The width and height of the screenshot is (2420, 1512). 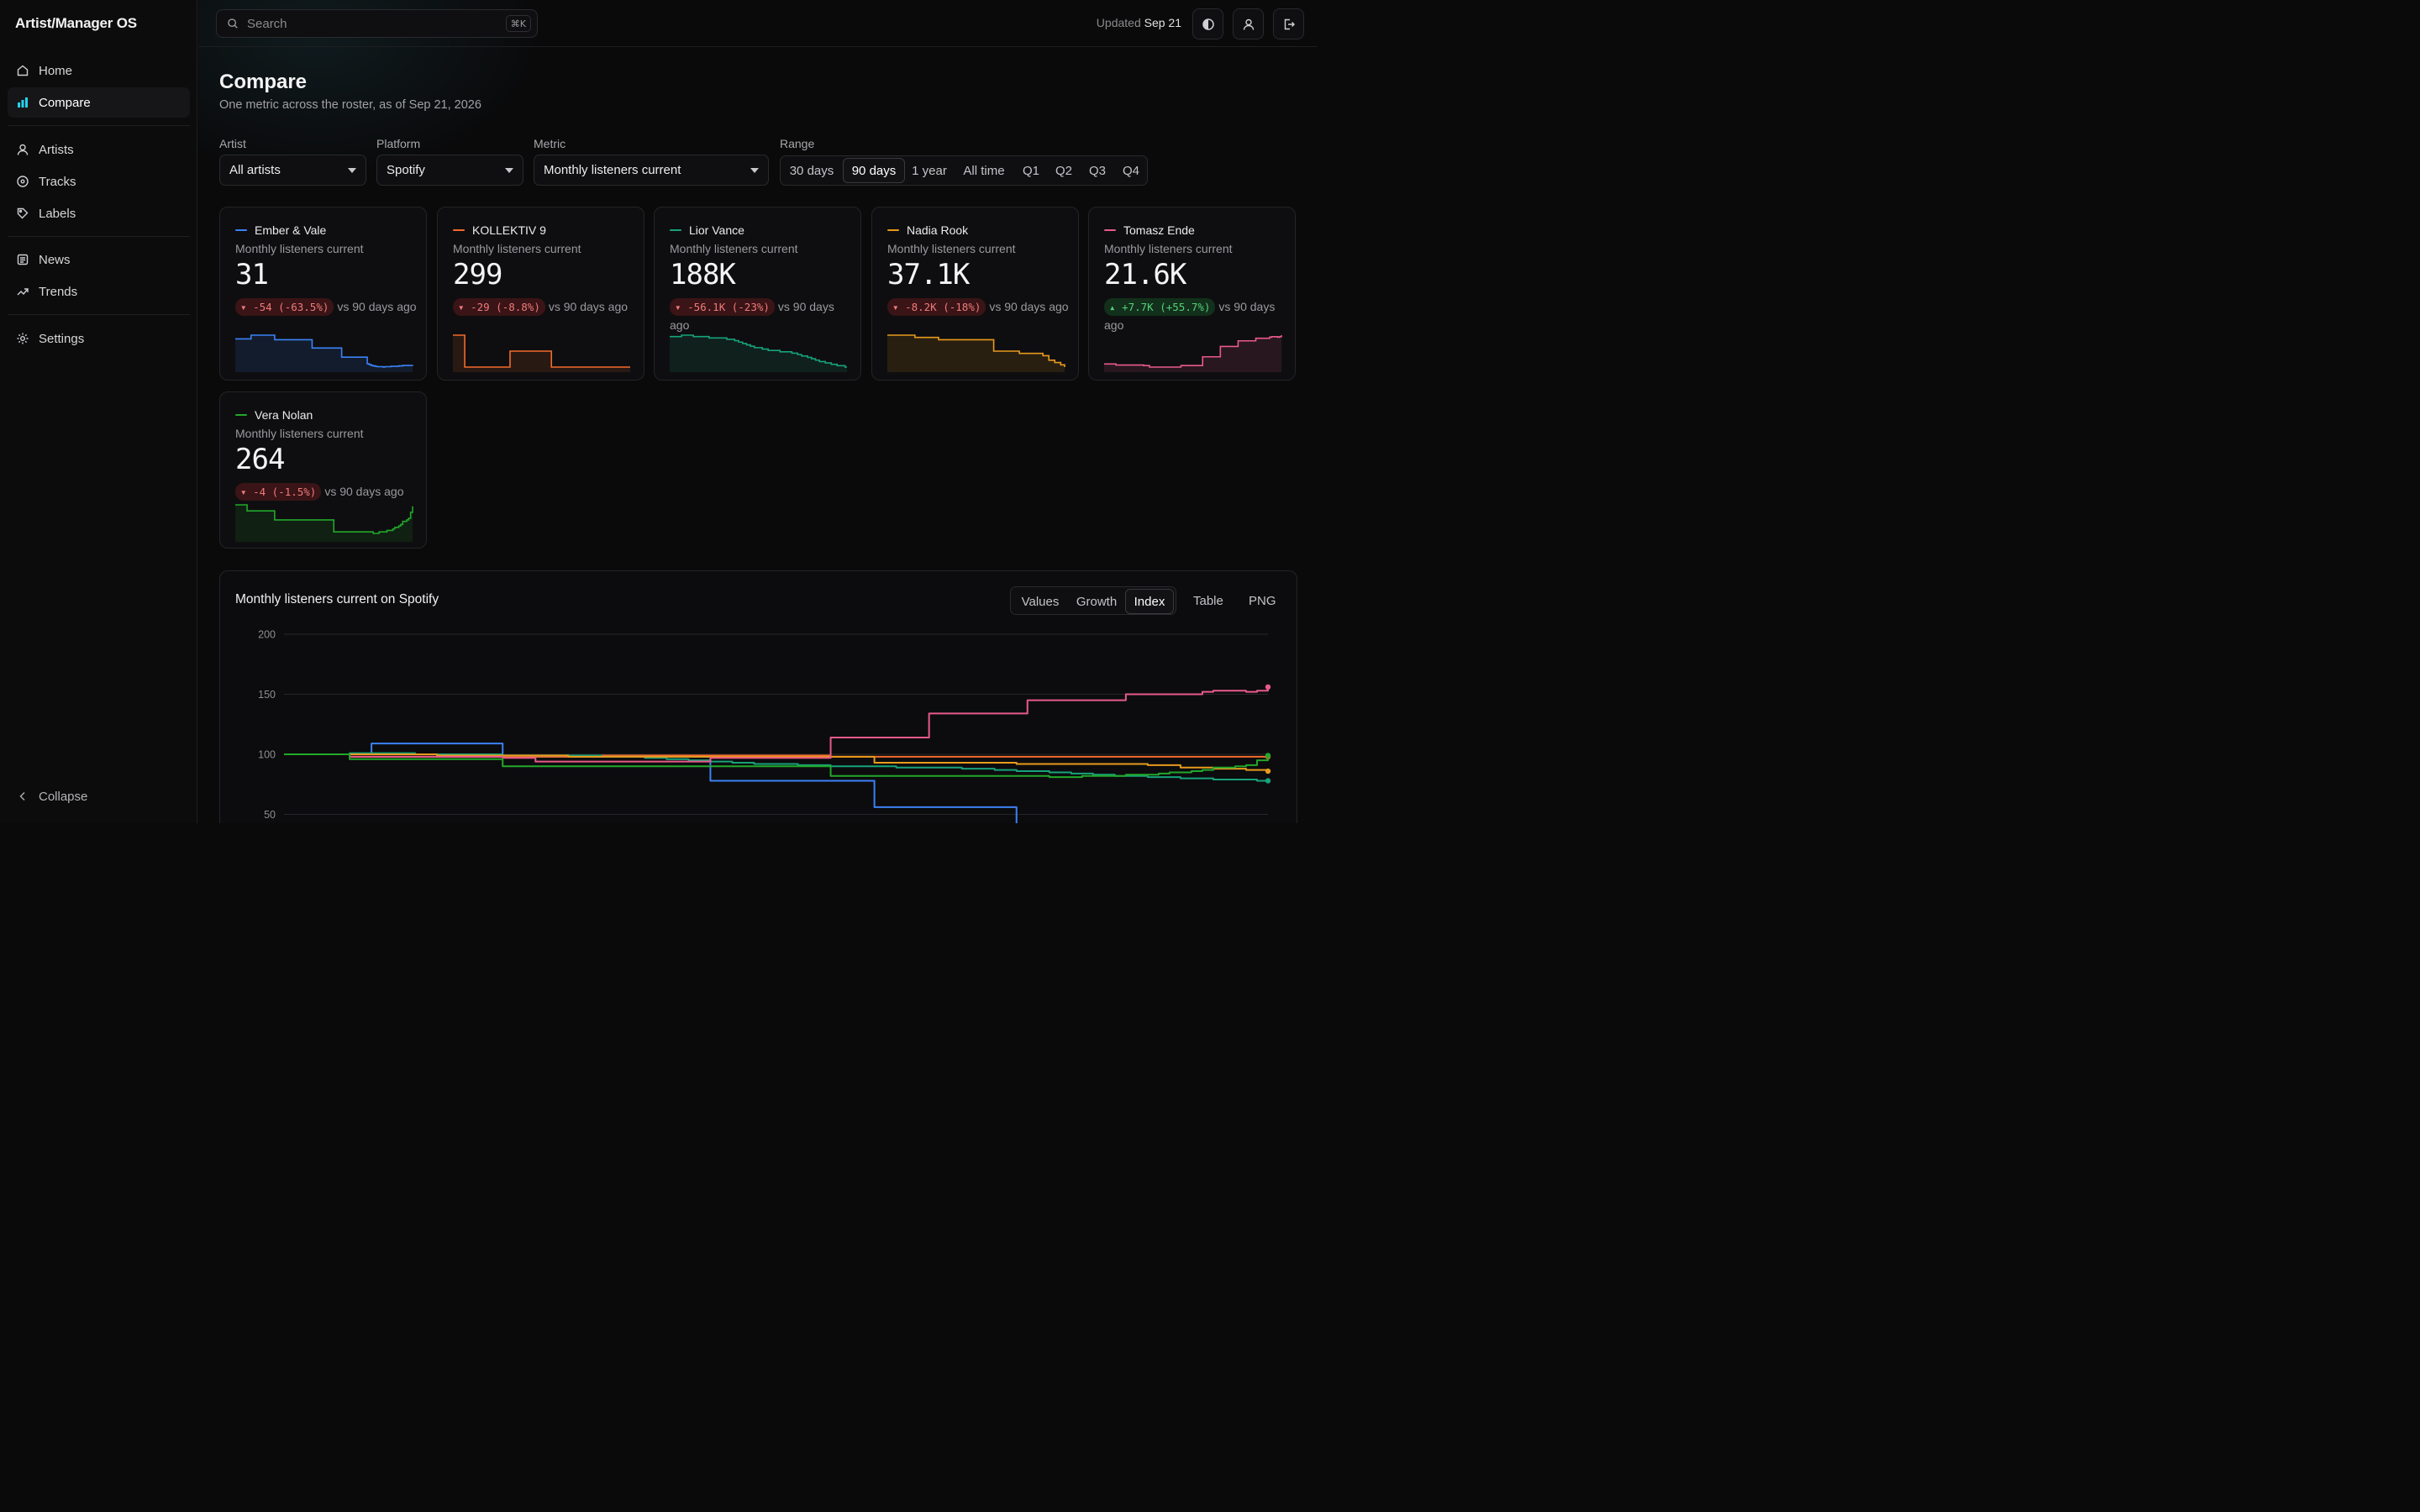 I want to click on sidebar-item-artists: Artists, so click(x=99, y=149).